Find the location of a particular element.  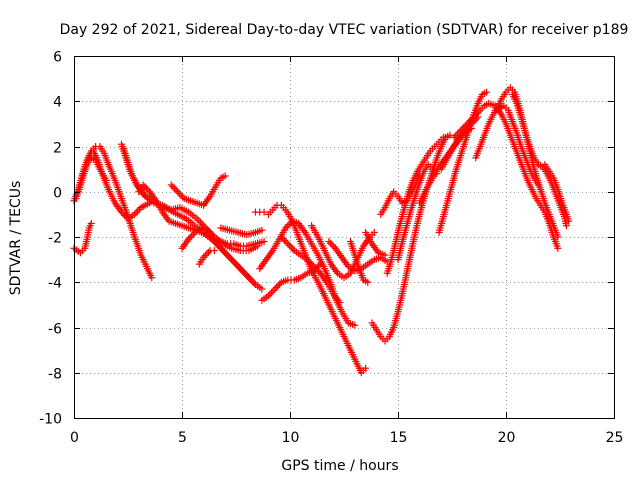

y-tick-label: -6 is located at coordinates (55, 330).